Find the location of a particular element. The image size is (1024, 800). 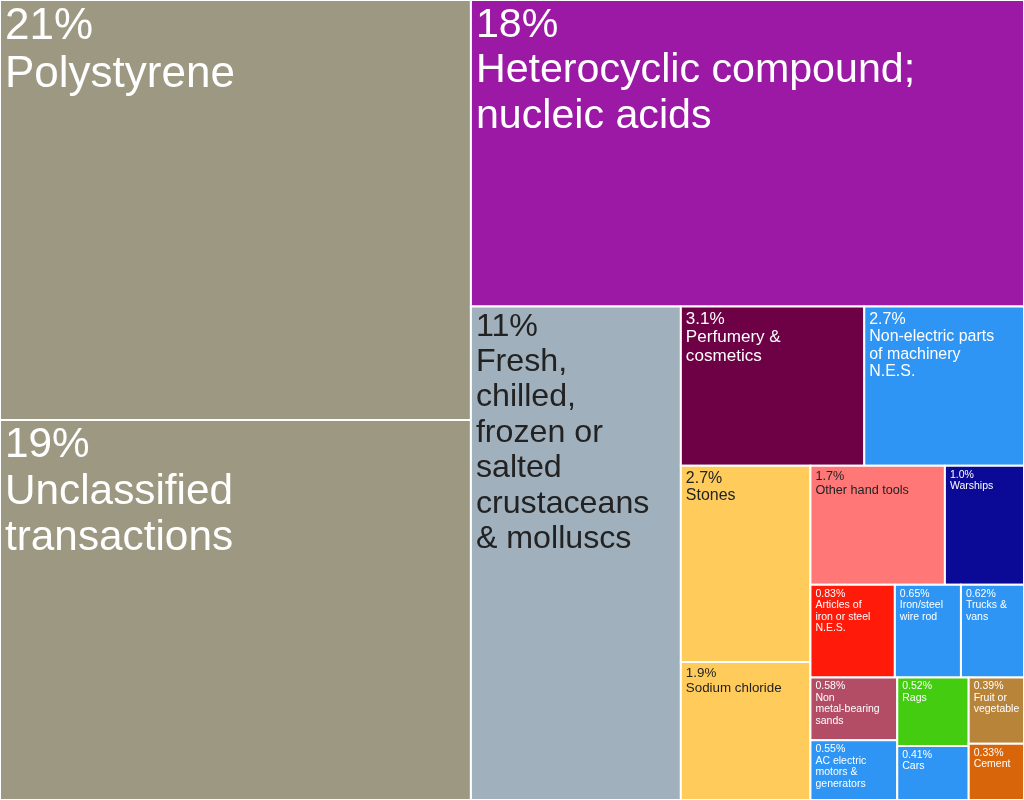

data-label: 19% is located at coordinates (47, 442).